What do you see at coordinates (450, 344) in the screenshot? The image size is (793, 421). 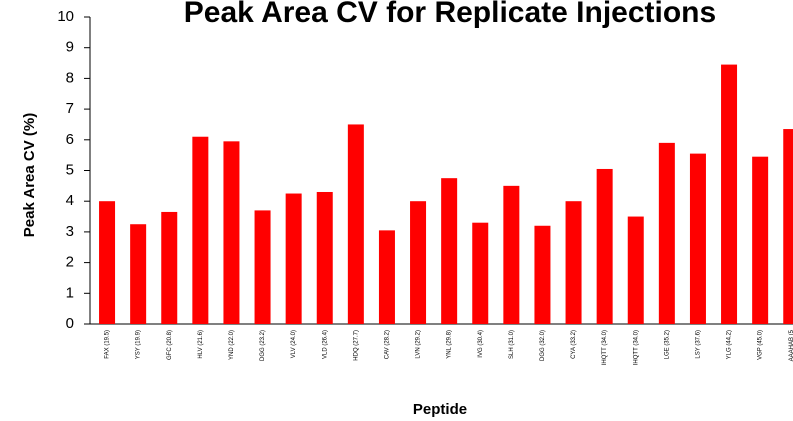 I see `x-tick-label: YNL (29.8)` at bounding box center [450, 344].